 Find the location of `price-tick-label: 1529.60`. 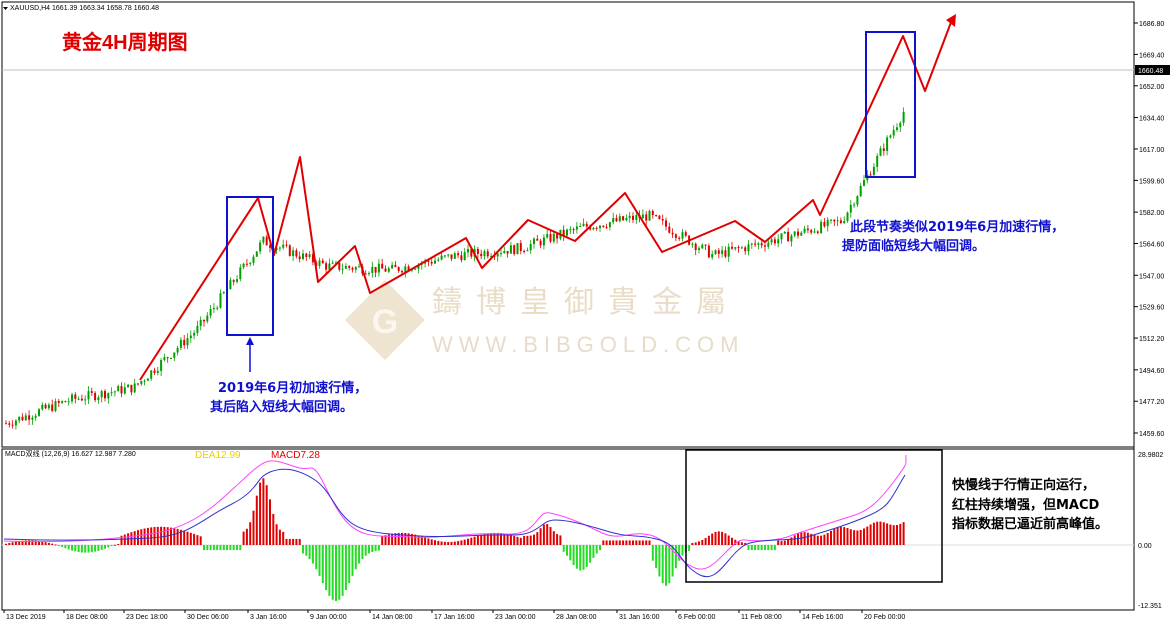

price-tick-label: 1529.60 is located at coordinates (1151, 308).